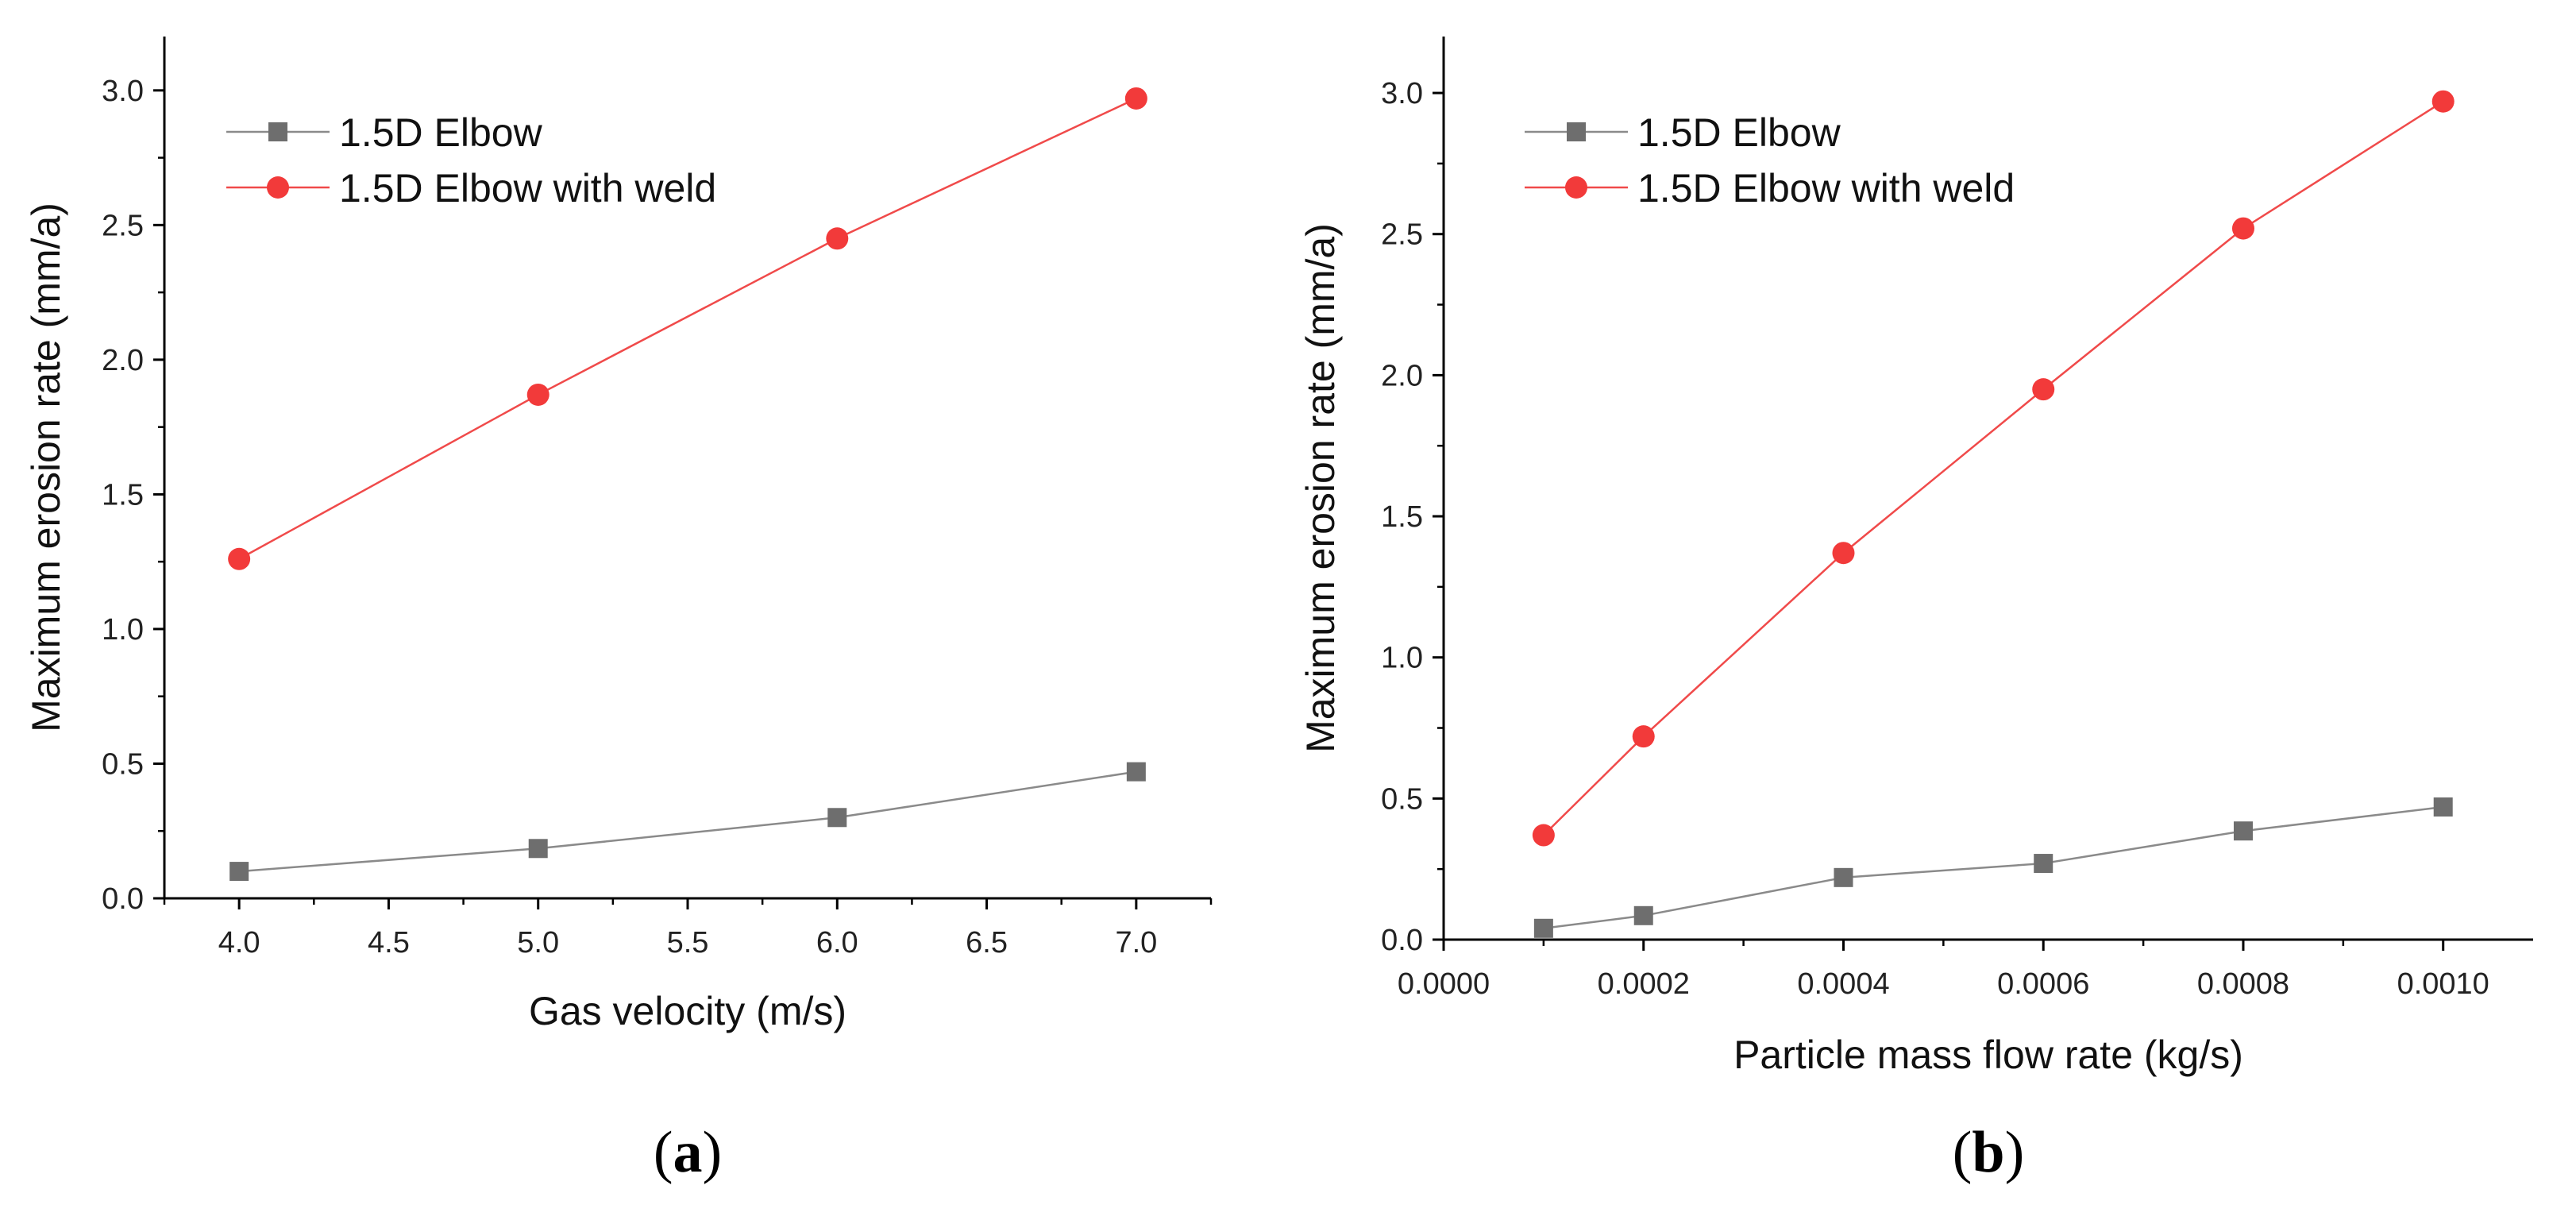 This screenshot has height=1220, width=2576. Describe the element at coordinates (987, 943) in the screenshot. I see `x-tick-label: 6.5` at that location.